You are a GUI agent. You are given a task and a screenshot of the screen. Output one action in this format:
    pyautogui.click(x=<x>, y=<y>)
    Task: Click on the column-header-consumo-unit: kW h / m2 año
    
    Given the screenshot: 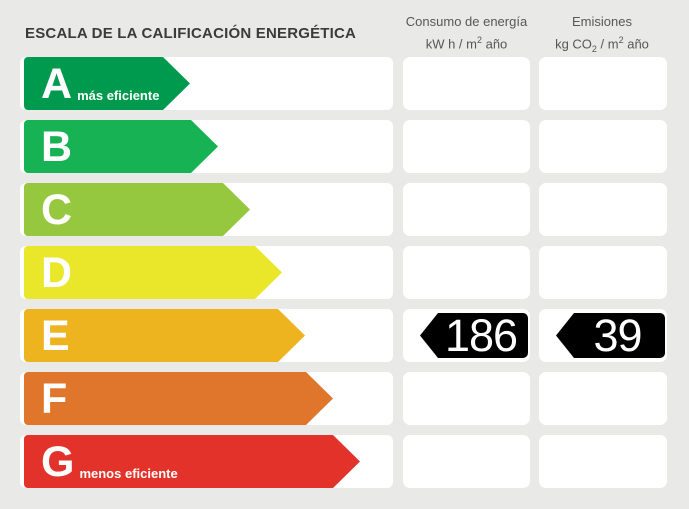 What is the action you would take?
    pyautogui.click(x=466, y=42)
    